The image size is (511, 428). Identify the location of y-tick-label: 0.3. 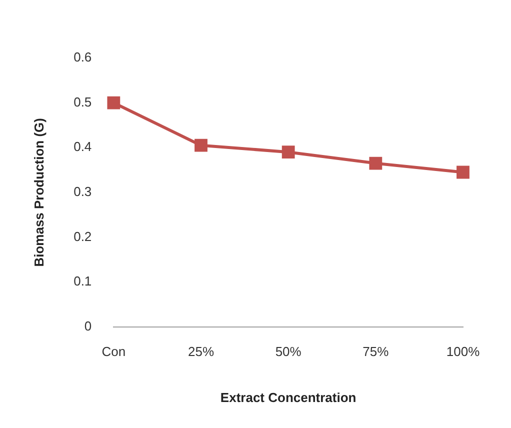
(83, 191).